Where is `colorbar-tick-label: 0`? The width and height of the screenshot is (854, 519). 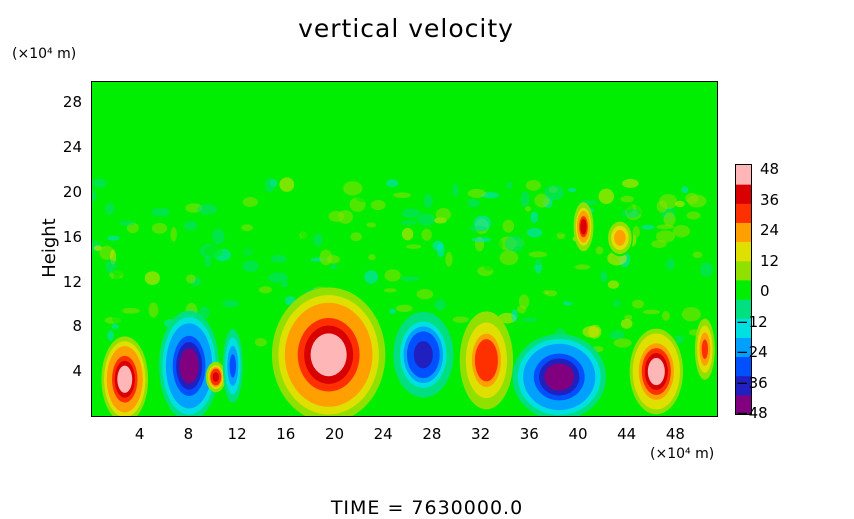 colorbar-tick-label: 0 is located at coordinates (765, 291).